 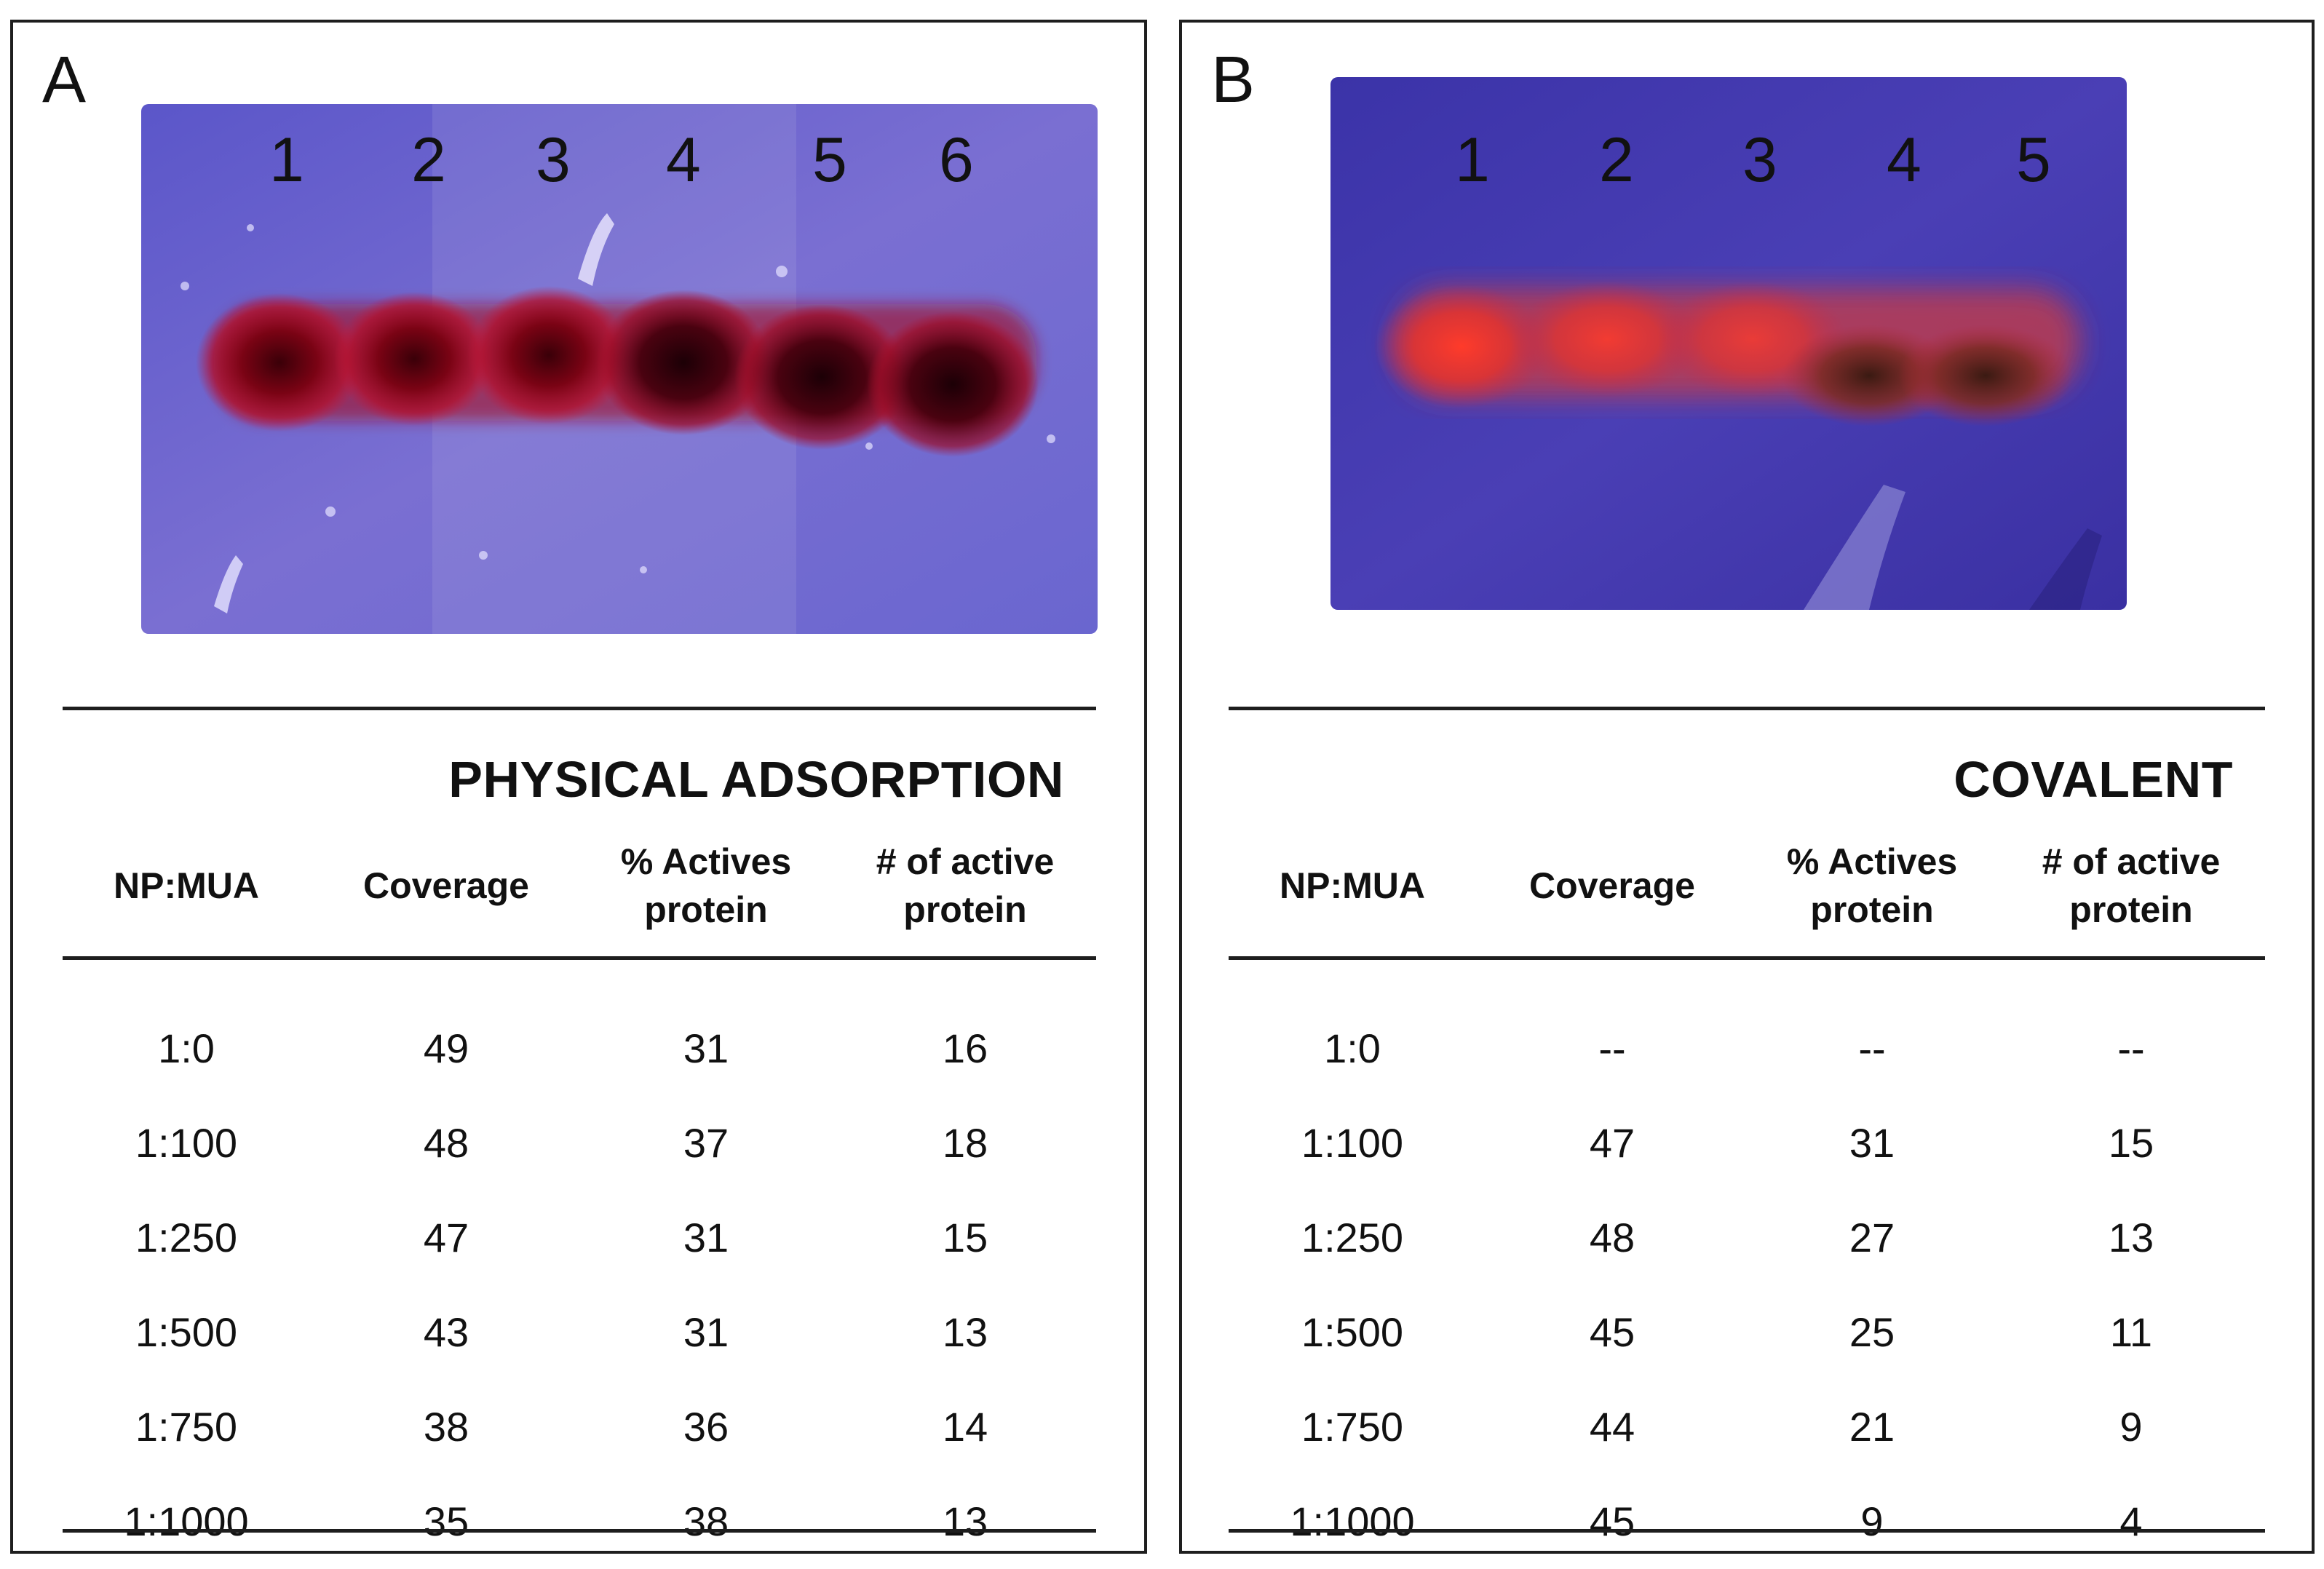 What do you see at coordinates (579, 1427) in the screenshot?
I see `table-row: 1:750 38 36 14` at bounding box center [579, 1427].